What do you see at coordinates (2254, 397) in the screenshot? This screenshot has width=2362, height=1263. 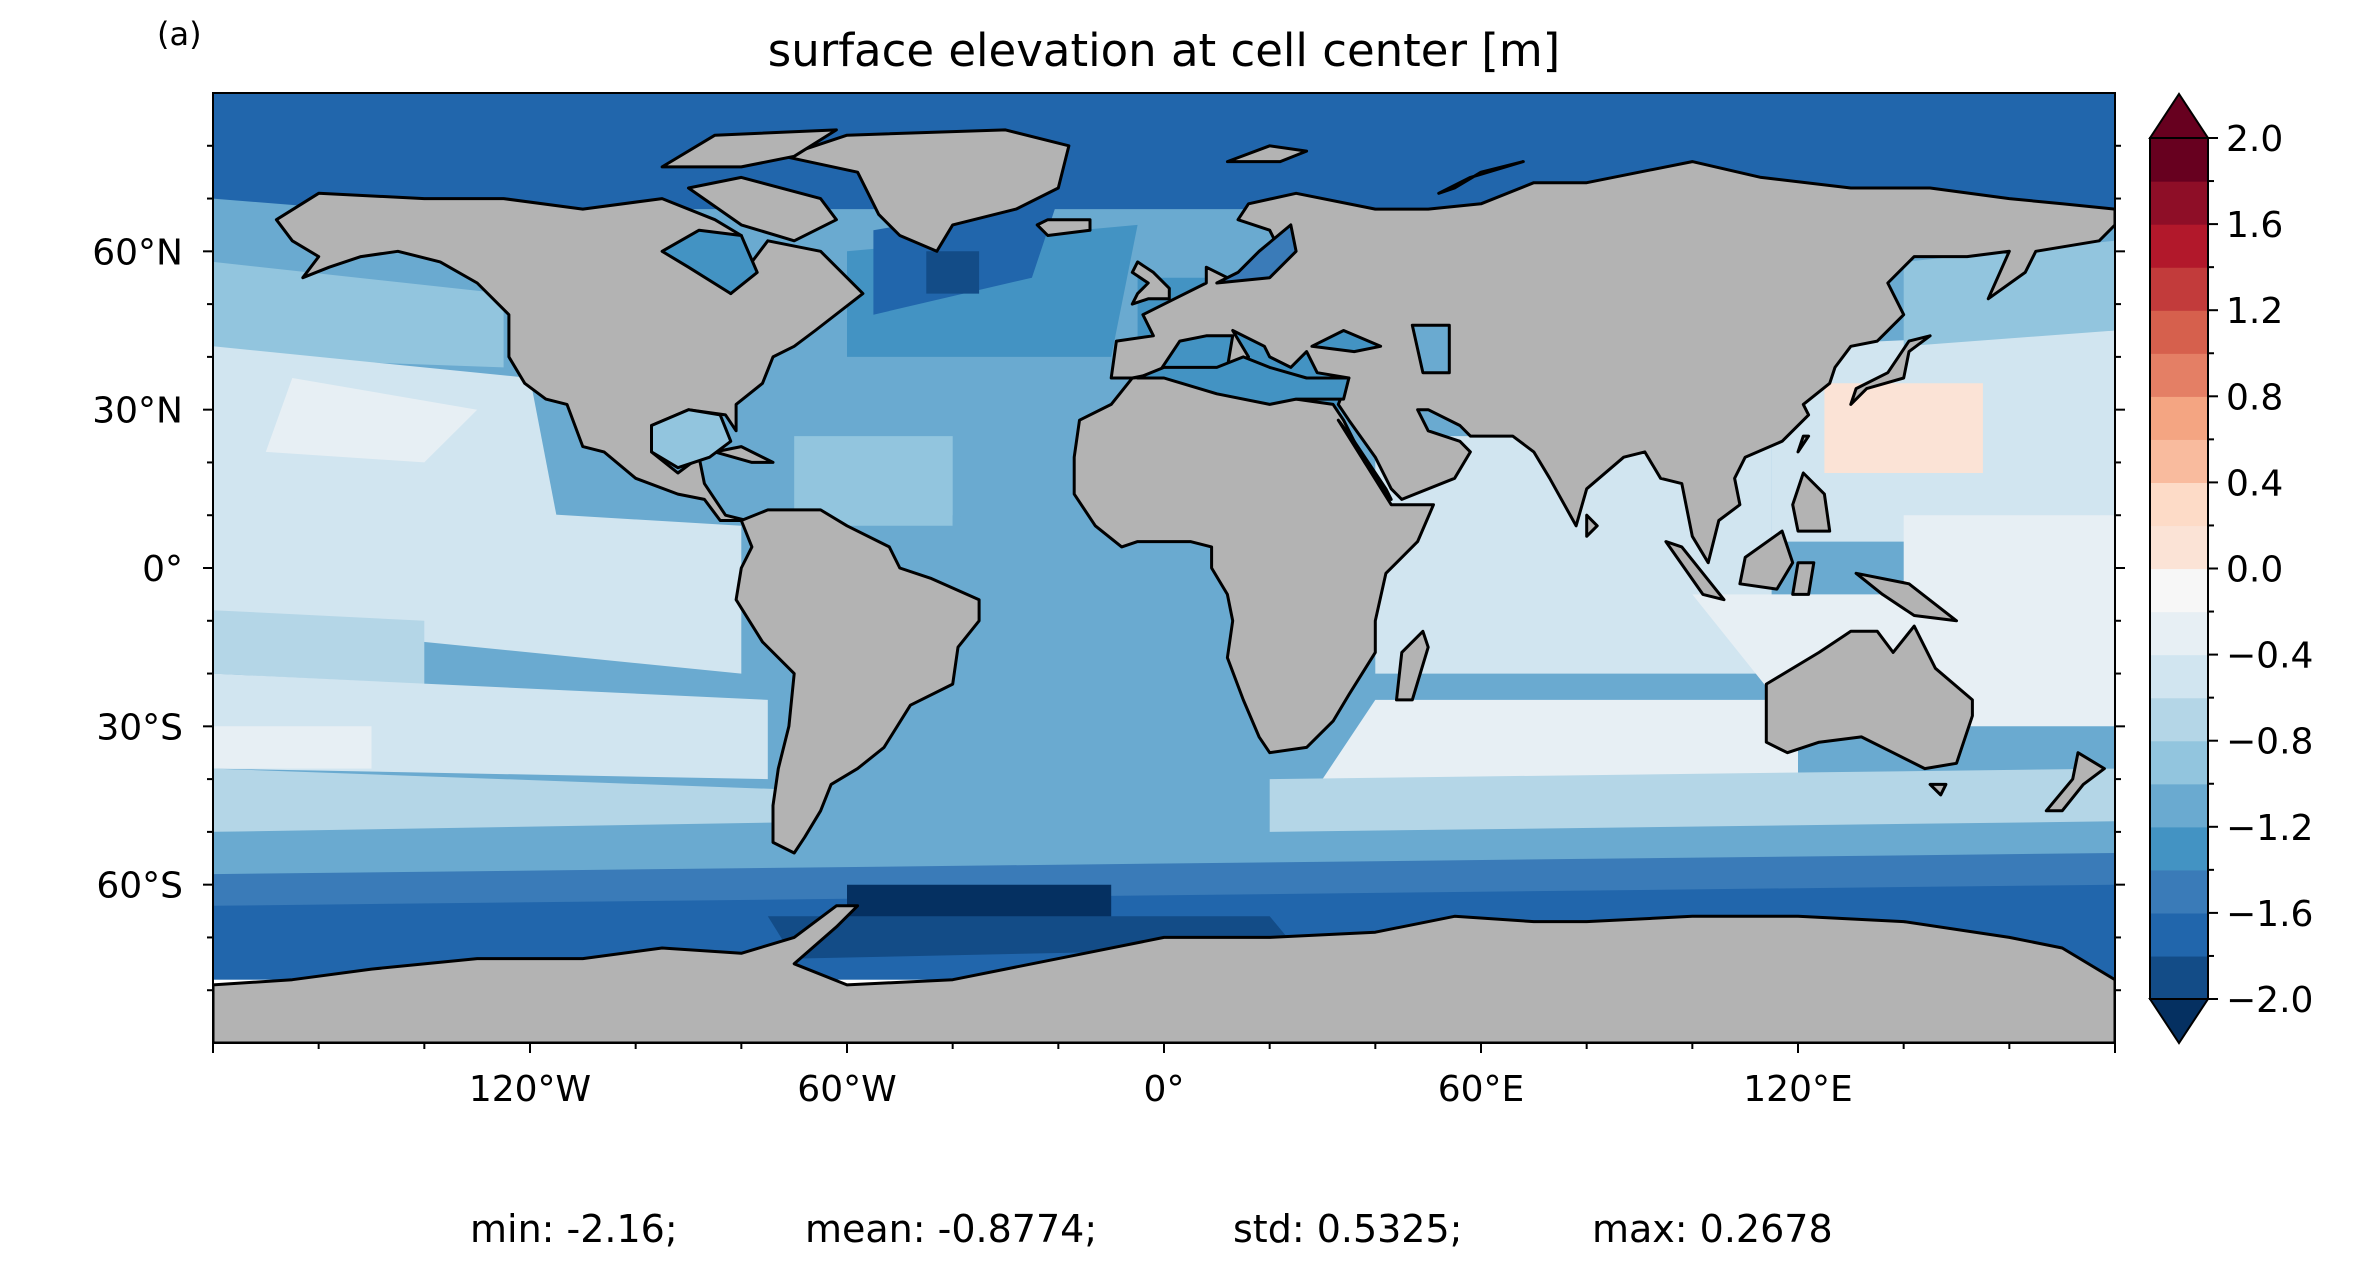 I see `colorbar-tick-label: 0.8` at bounding box center [2254, 397].